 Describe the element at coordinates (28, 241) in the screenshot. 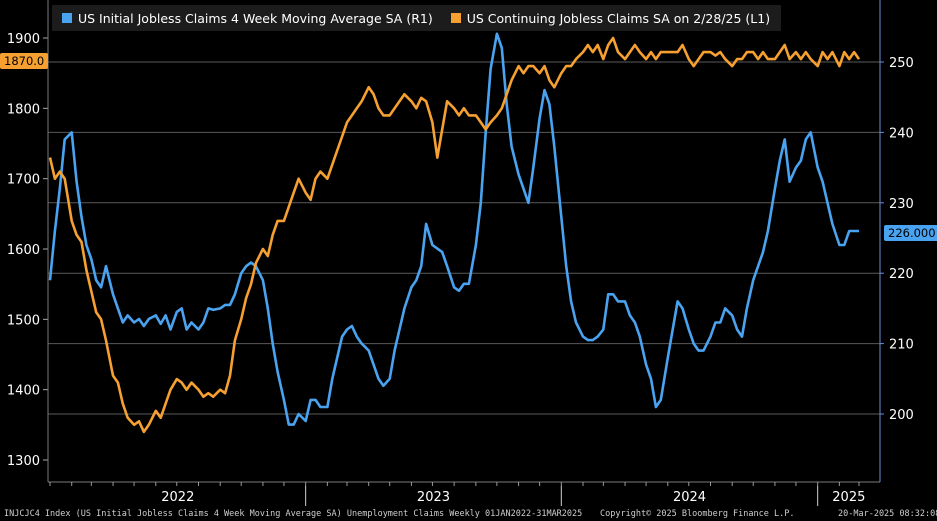

I see `left-axis: 1300 1400 1500 1600 1700 1800 1900` at that location.